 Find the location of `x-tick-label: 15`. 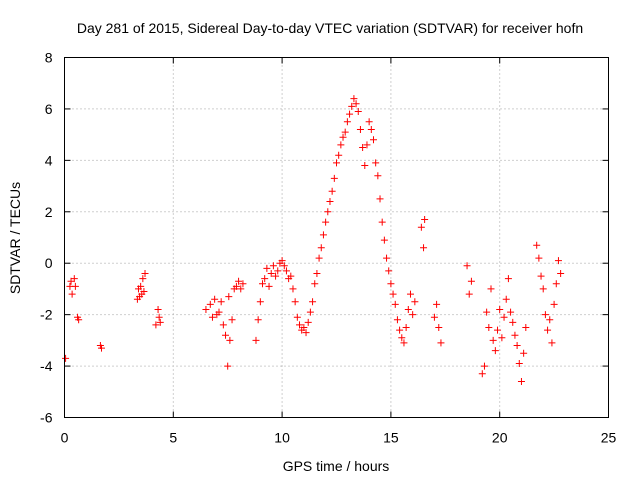

x-tick-label: 15 is located at coordinates (391, 438).